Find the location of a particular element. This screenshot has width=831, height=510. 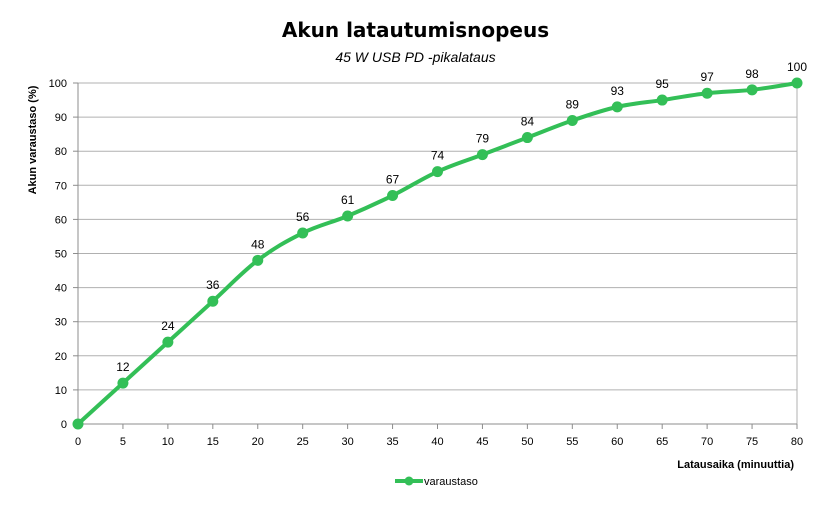

x-tick-label: 40 is located at coordinates (437, 442).